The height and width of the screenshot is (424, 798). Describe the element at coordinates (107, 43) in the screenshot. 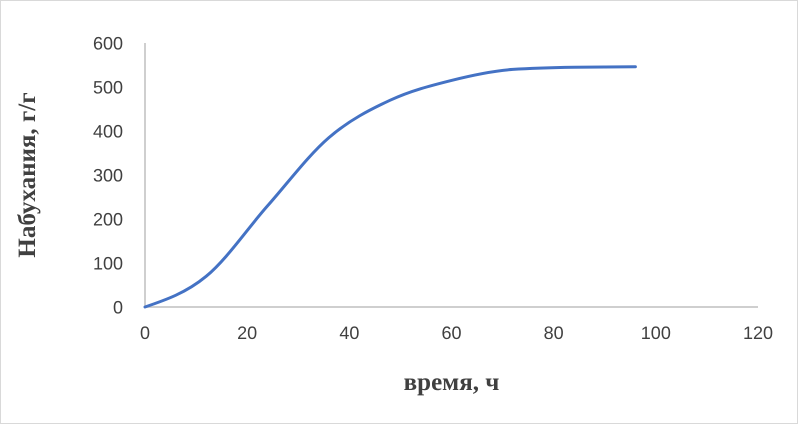

I see `y-tick-label: 600` at that location.